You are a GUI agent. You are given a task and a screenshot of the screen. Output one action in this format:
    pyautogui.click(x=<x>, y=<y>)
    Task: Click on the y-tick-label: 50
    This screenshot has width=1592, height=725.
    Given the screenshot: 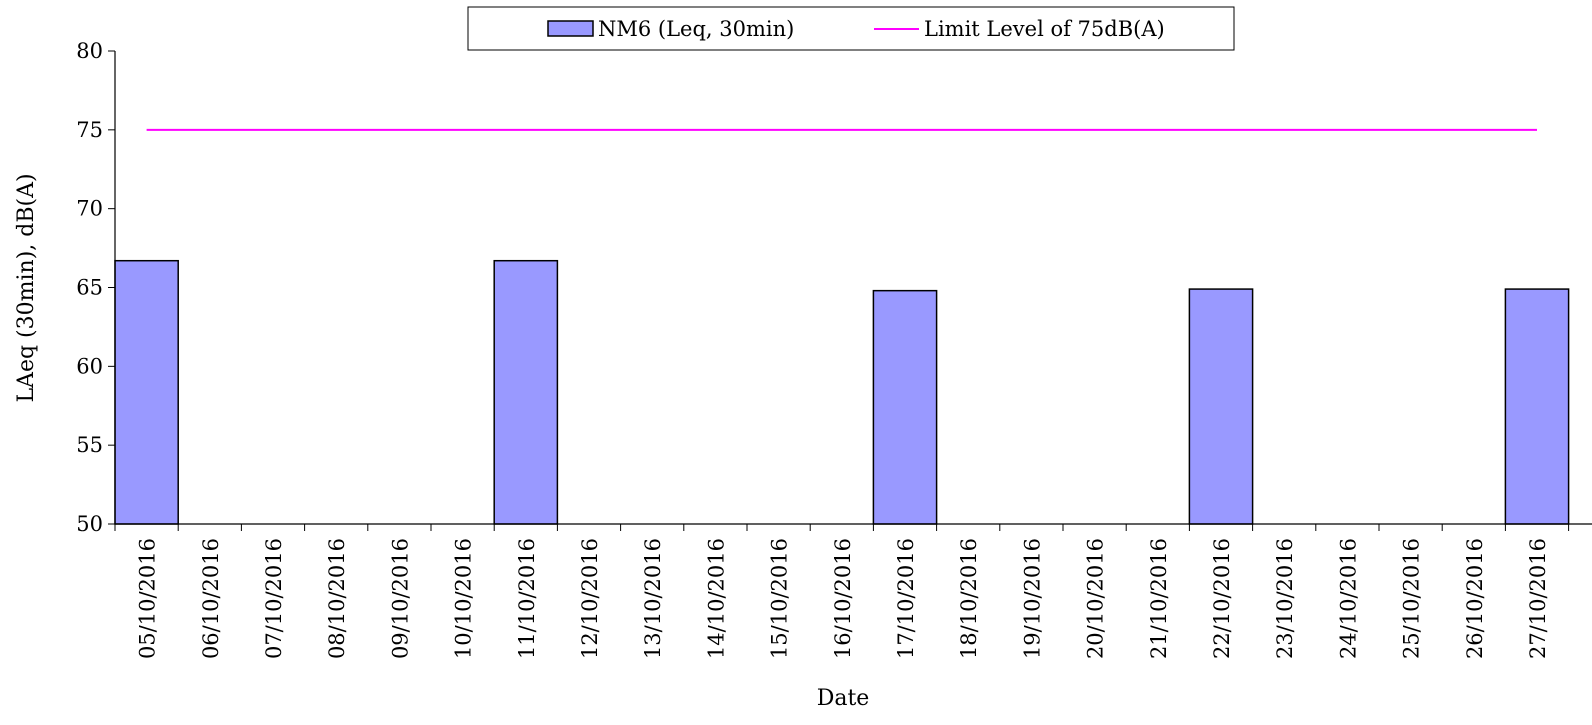 What is the action you would take?
    pyautogui.click(x=89, y=524)
    